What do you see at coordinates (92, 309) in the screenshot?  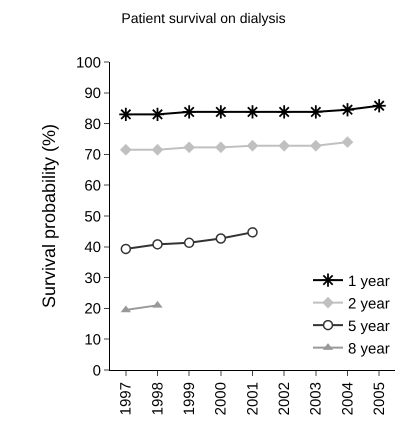 I see `y-tick-label: 20` at bounding box center [92, 309].